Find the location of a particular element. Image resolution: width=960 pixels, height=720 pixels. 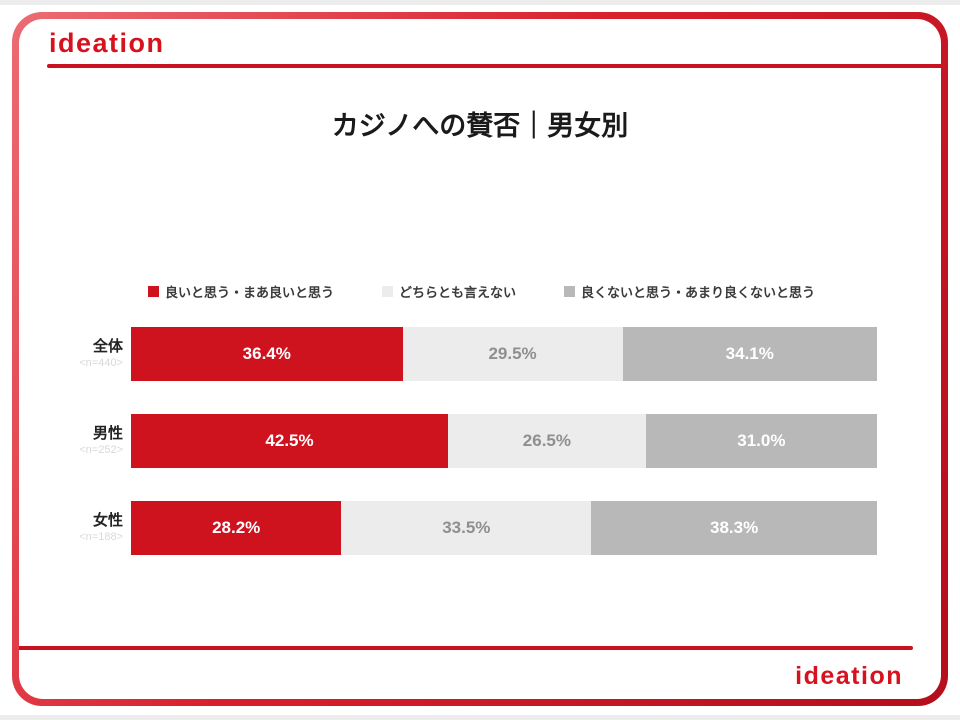

legend-label: どちらとも言えない is located at coordinates (458, 292).